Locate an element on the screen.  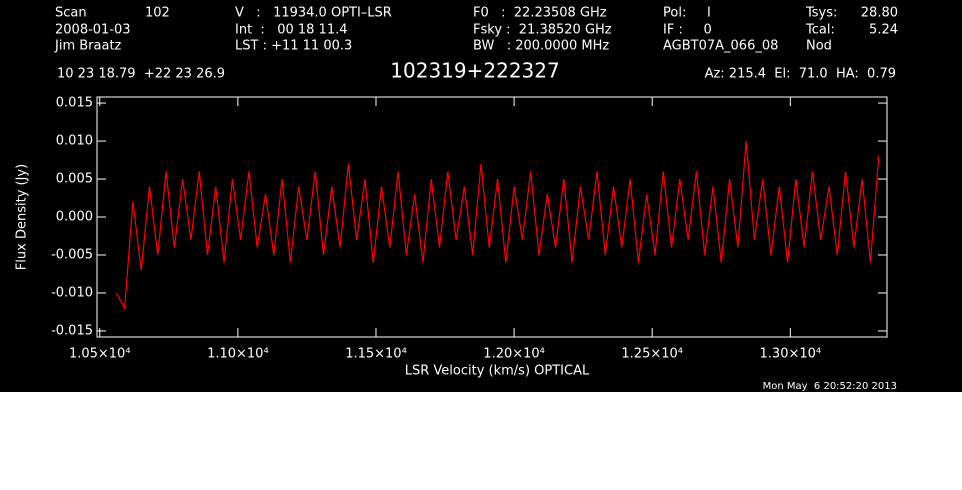
chart-title: 102319+222327 is located at coordinates (474, 71).